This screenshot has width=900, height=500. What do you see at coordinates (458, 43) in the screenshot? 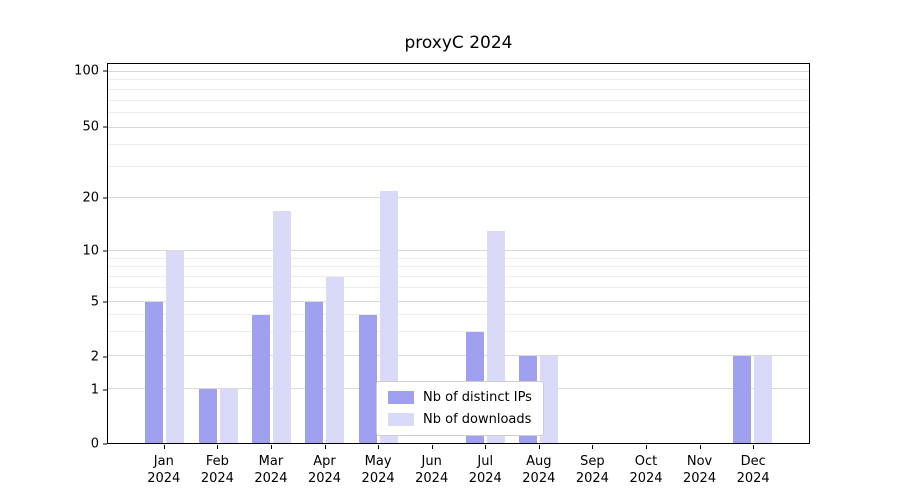
I see `chart-title: proxyC 2024` at bounding box center [458, 43].